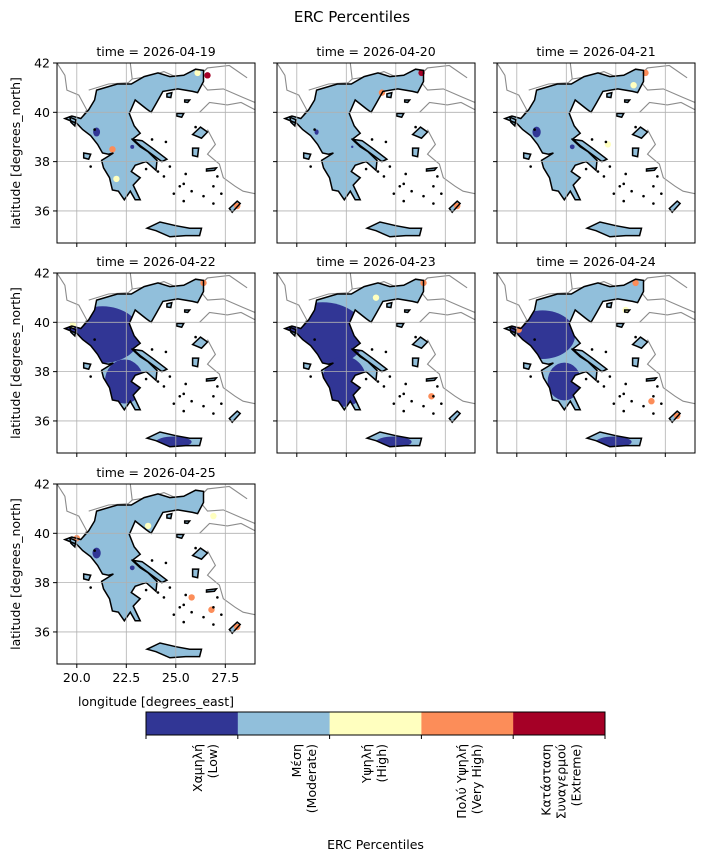 The image size is (703, 862). What do you see at coordinates (594, 355) in the screenshot?
I see `map-panel: time = 2026-04-24` at bounding box center [594, 355].